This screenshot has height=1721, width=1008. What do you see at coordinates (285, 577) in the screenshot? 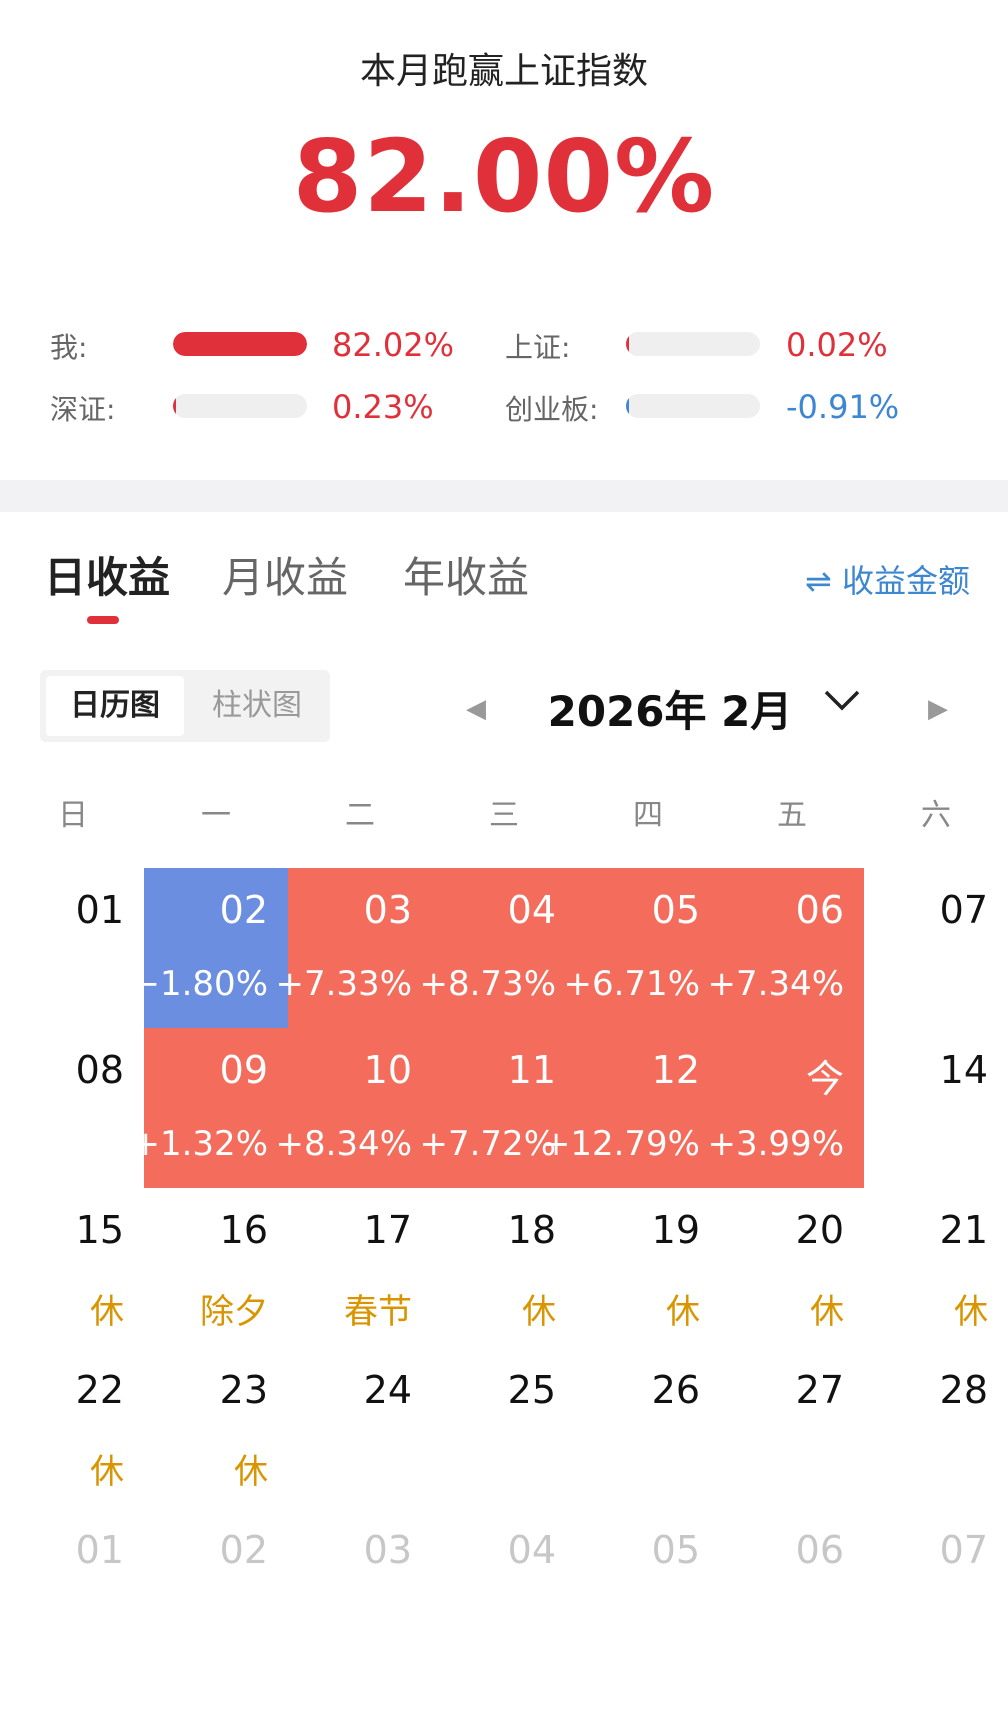
I see `tab-monthly: 月收益` at bounding box center [285, 577].